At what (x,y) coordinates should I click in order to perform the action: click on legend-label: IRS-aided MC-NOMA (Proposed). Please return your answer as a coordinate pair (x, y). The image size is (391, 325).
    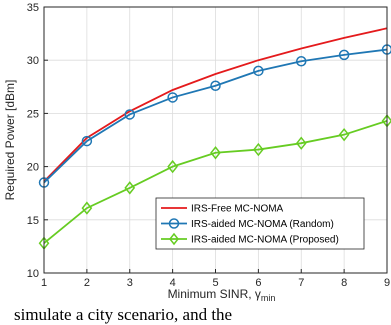
    Looking at the image, I should click on (265, 240).